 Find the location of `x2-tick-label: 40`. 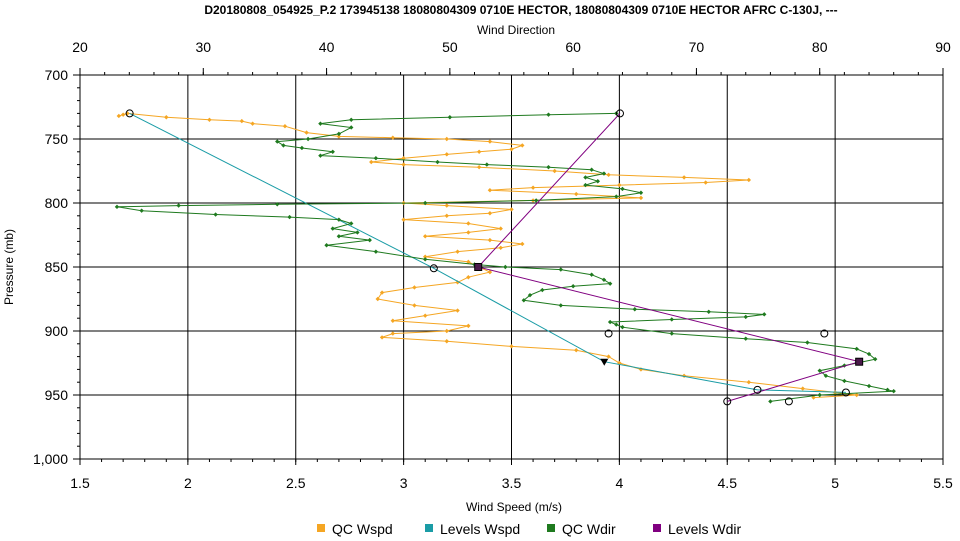

x2-tick-label: 40 is located at coordinates (327, 47).